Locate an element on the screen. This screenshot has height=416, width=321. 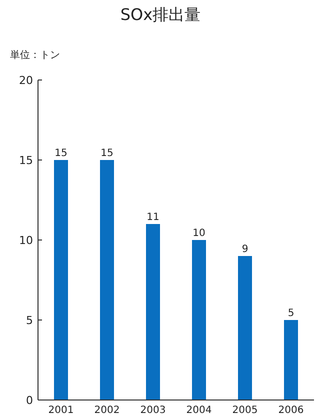
y-tick-label: 15 is located at coordinates (26, 160).